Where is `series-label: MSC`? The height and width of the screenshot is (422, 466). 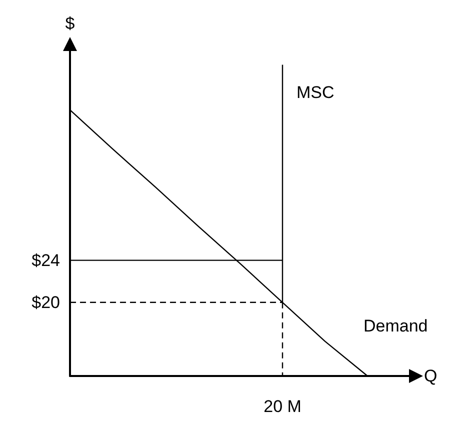
series-label: MSC is located at coordinates (315, 92).